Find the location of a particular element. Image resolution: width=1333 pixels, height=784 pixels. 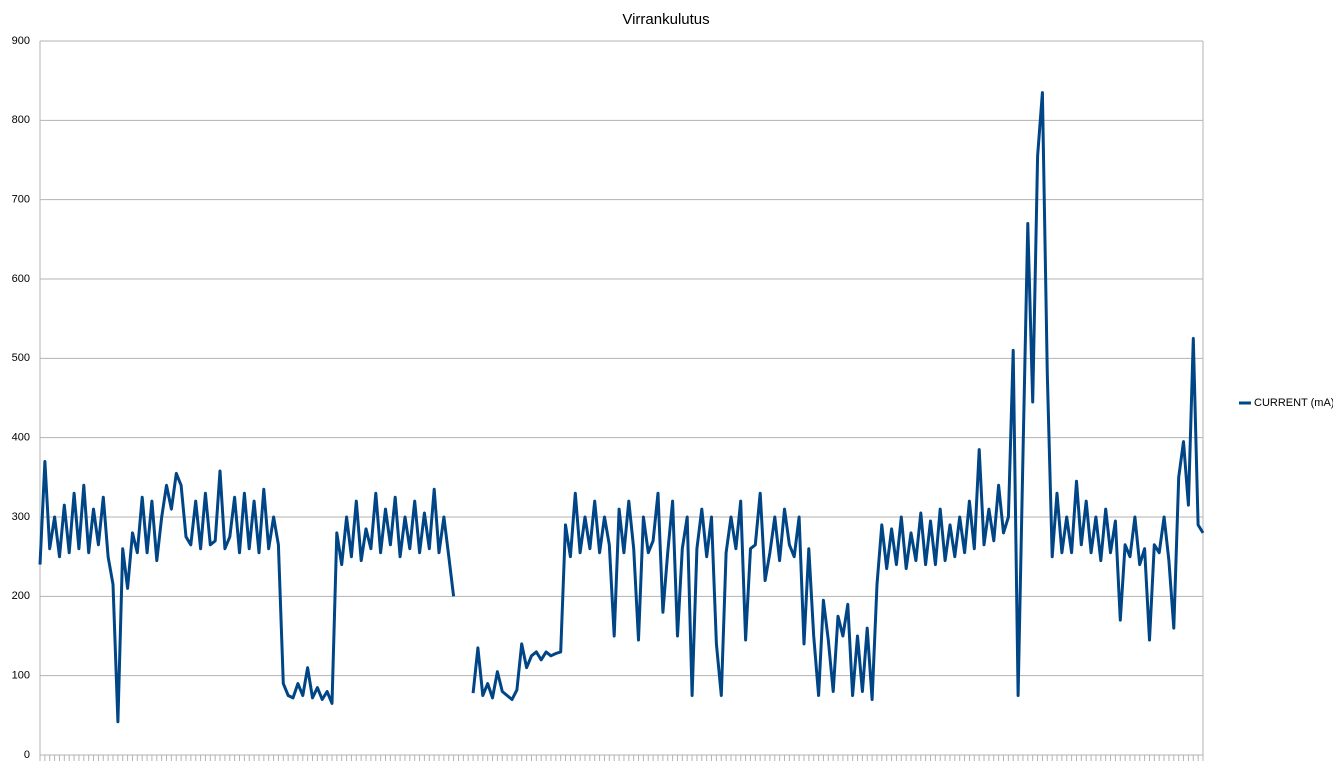

y-tick-label: 900 is located at coordinates (21, 41).